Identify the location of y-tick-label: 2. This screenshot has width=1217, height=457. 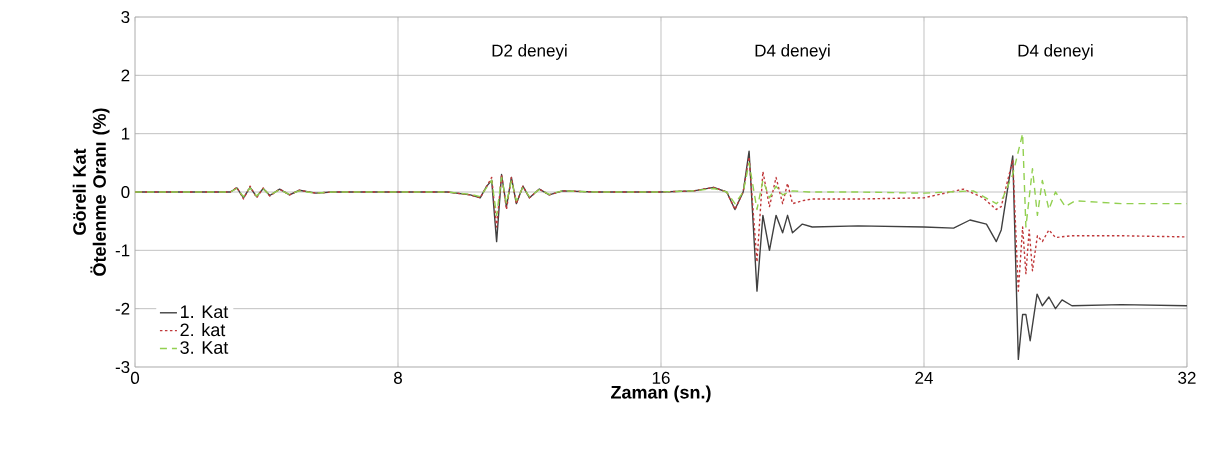
(125, 75).